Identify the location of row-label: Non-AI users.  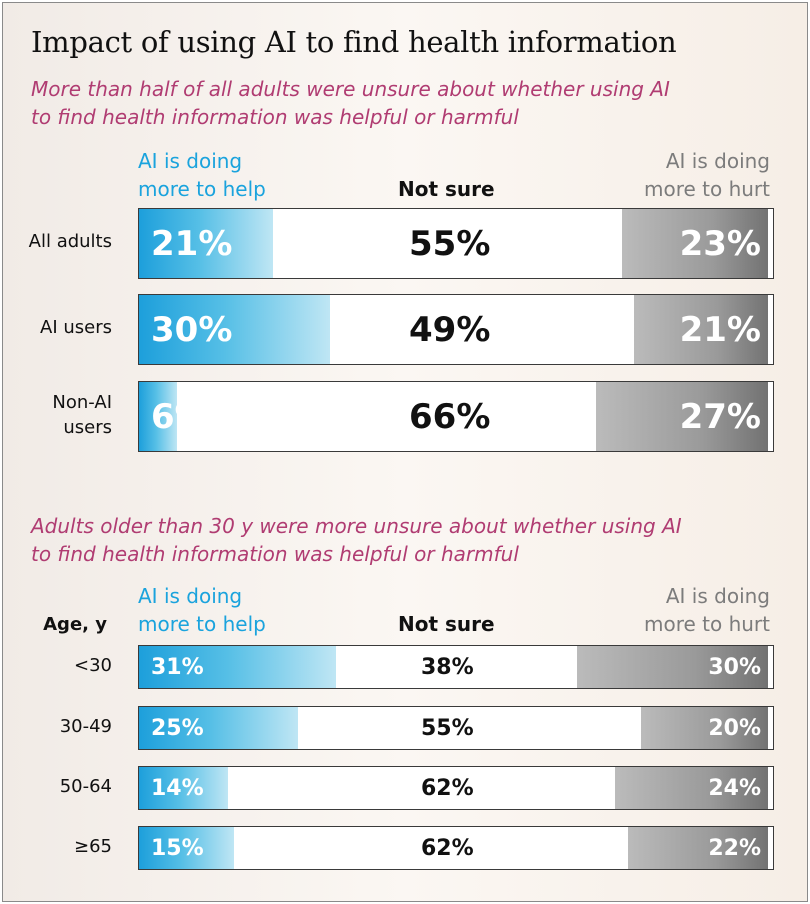
(82, 415).